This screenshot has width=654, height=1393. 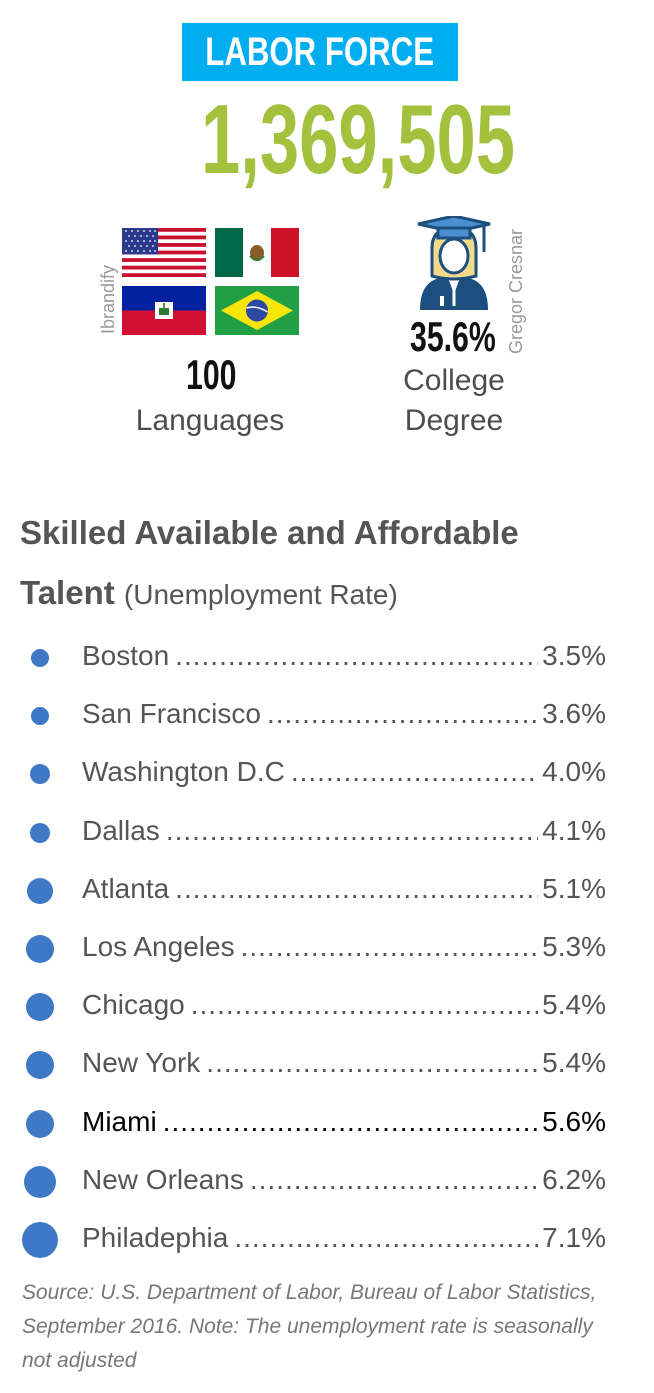 What do you see at coordinates (133, 1005) in the screenshot?
I see `city-name: Chicago` at bounding box center [133, 1005].